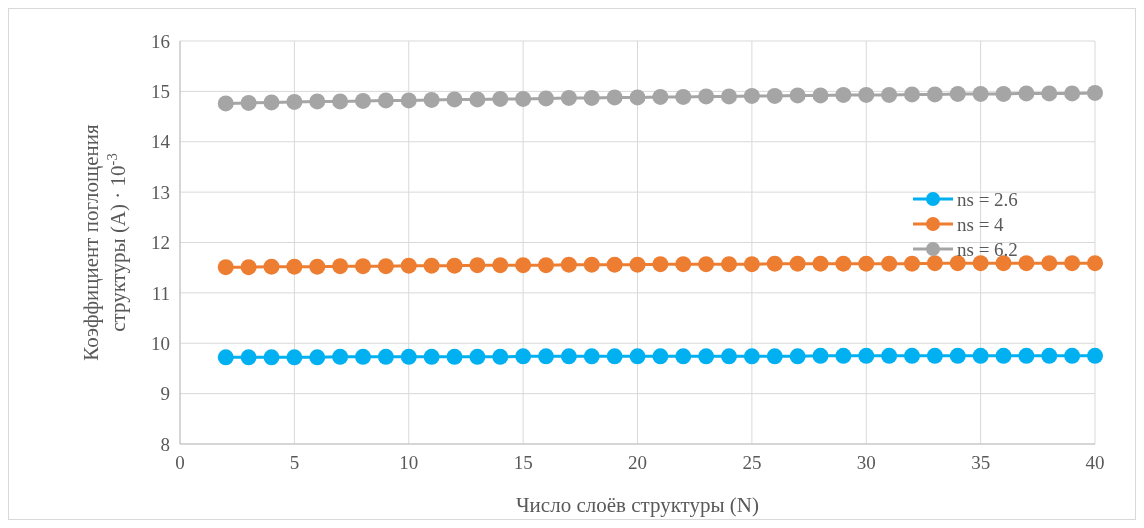  I want to click on y-tick-label: 11, so click(160, 293).